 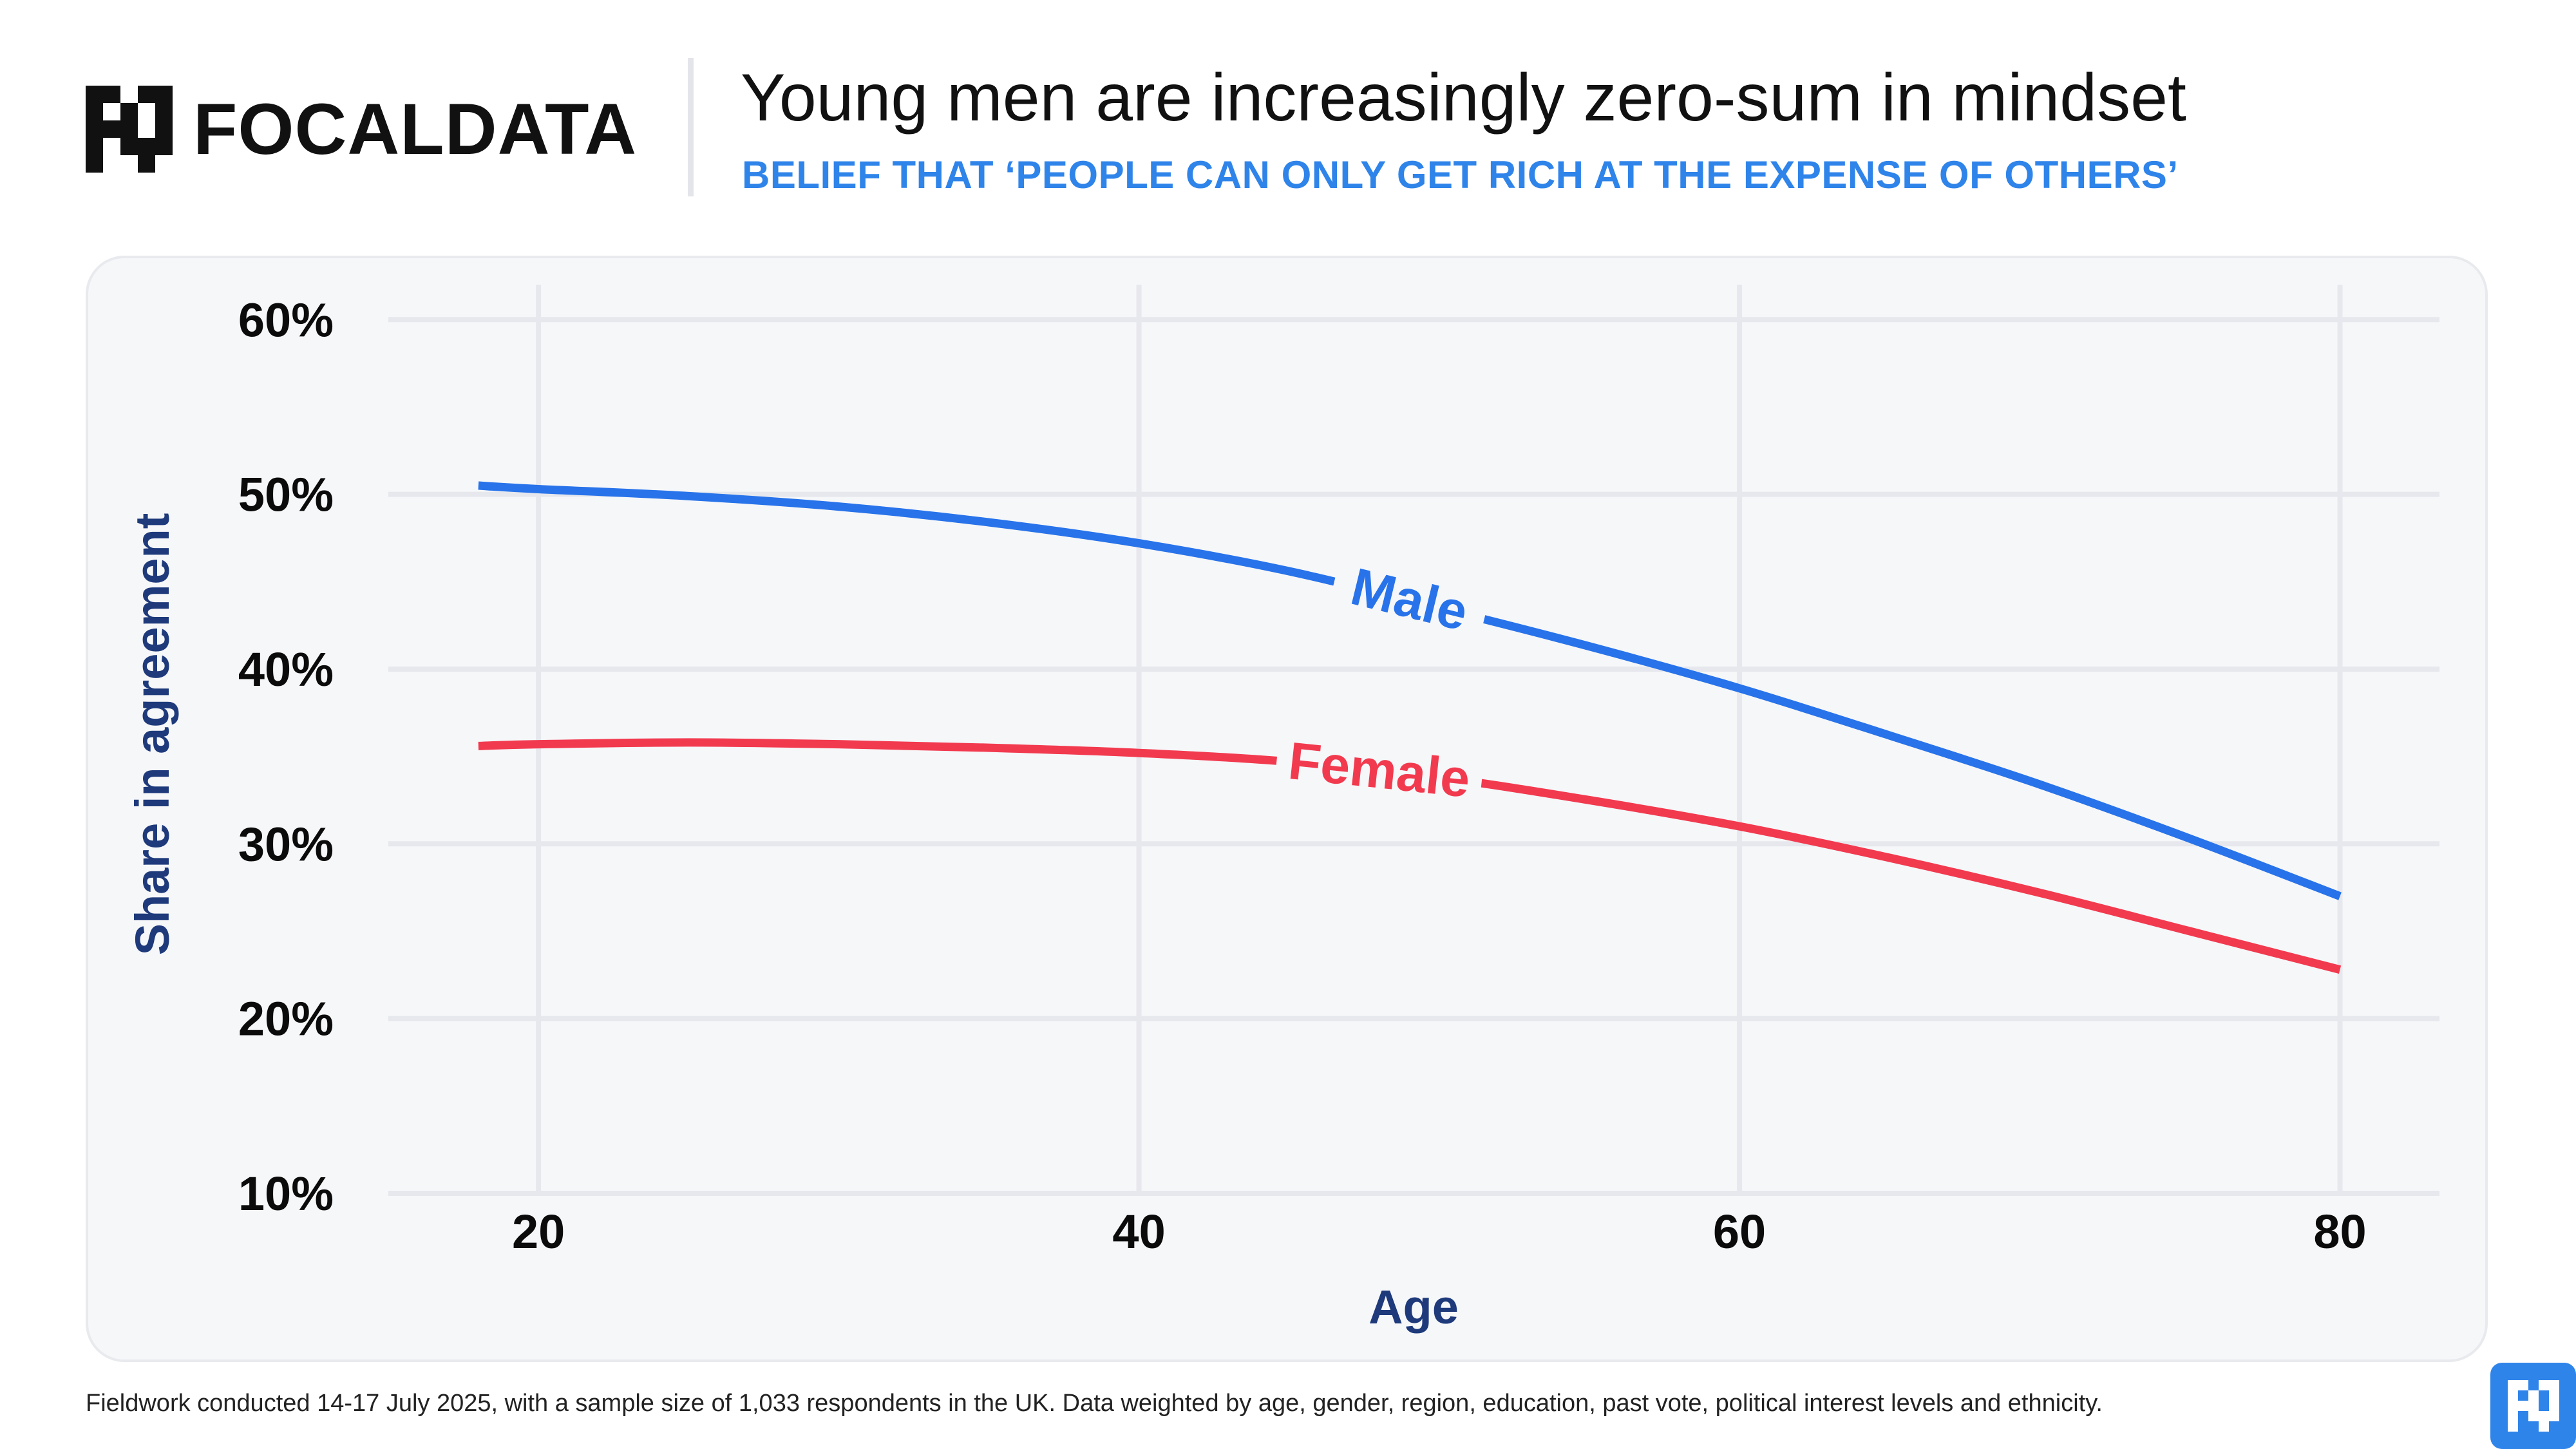 I want to click on x-tick-label: 40, so click(x=1138, y=1231).